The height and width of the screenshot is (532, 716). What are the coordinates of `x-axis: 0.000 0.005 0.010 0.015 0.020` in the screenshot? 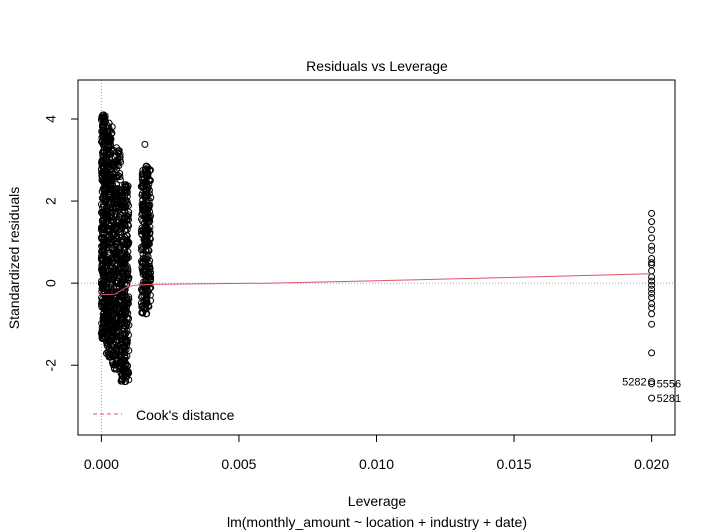 It's located at (376, 453).